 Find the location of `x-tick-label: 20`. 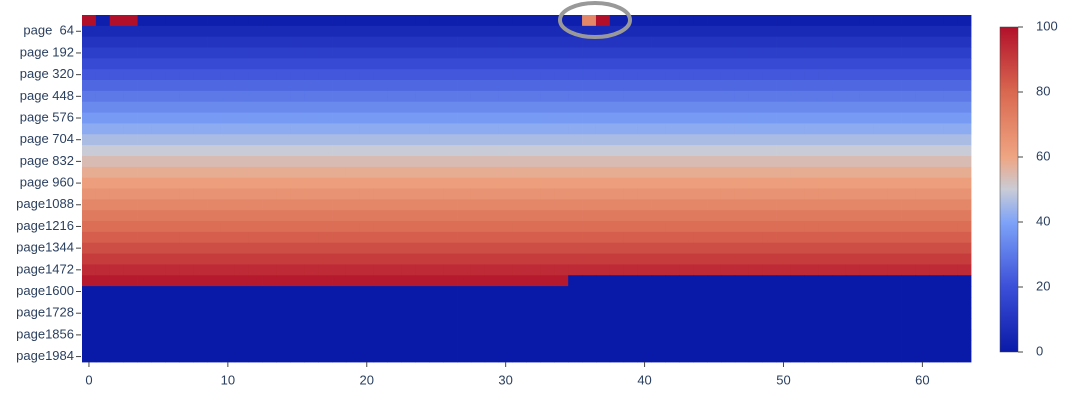

x-tick-label: 20 is located at coordinates (367, 379).